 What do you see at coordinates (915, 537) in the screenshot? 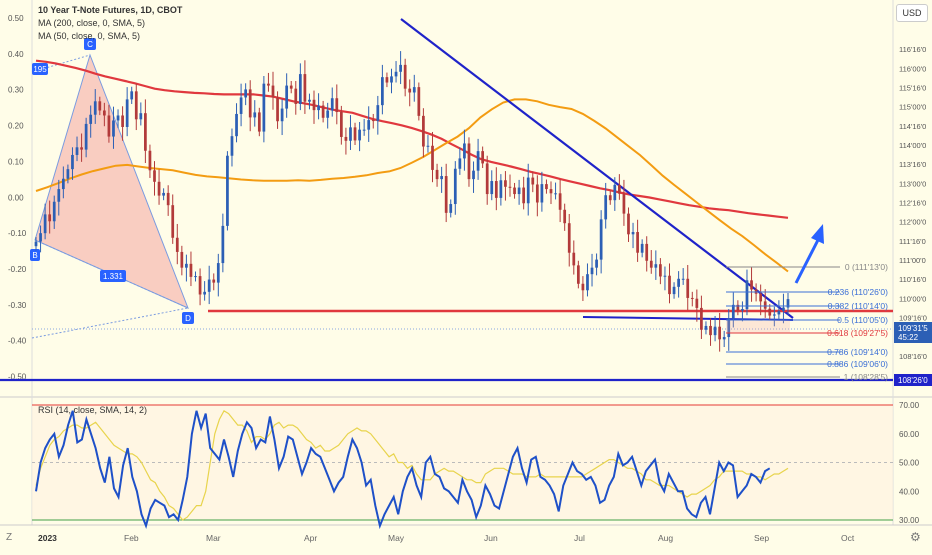
I see `gear-icon: ⚙` at bounding box center [915, 537].